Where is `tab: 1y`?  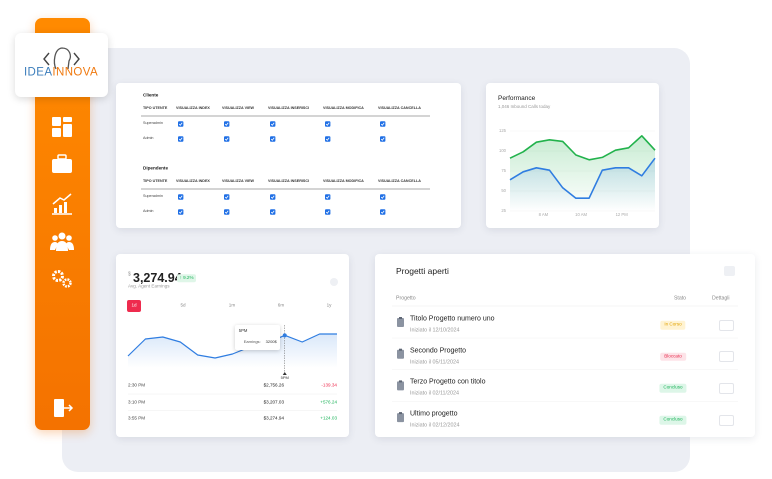
tab: 1y is located at coordinates (329, 305).